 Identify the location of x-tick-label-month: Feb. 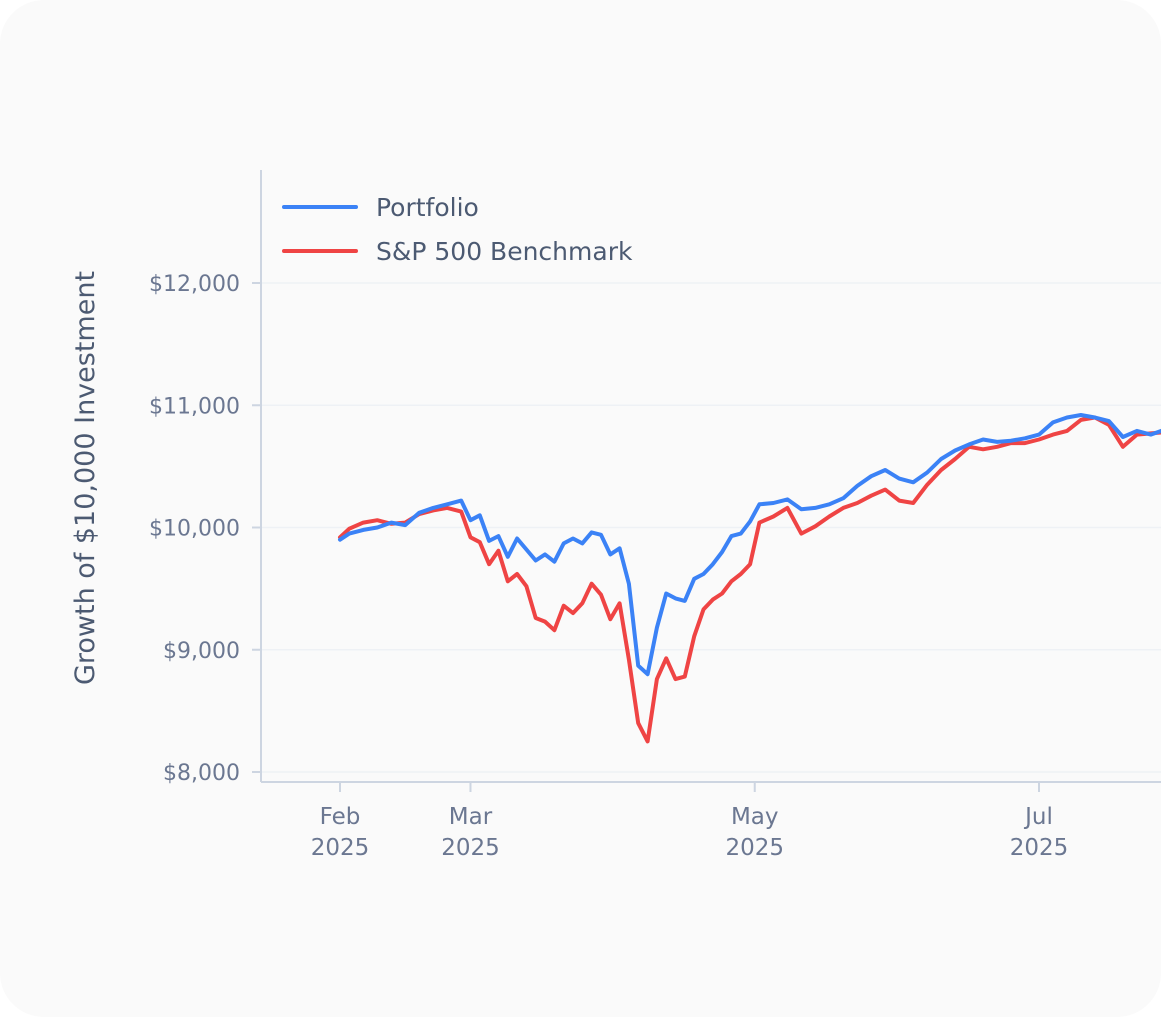
(340, 817).